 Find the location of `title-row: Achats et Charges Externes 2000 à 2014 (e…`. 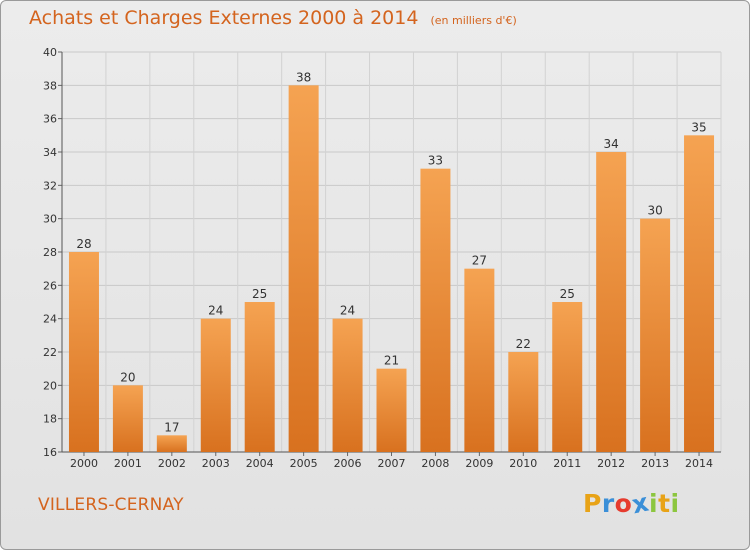

title-row: Achats et Charges Externes 2000 à 2014 (e… is located at coordinates (273, 18).